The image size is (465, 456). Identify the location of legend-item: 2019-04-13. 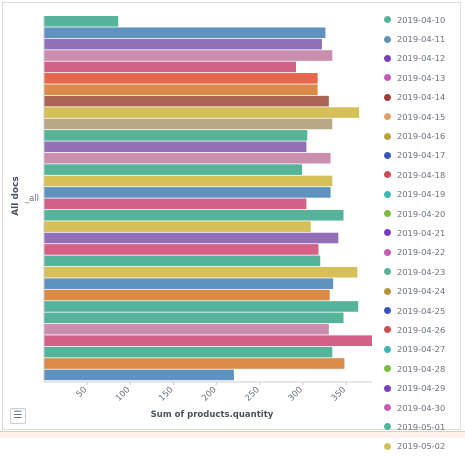
(423, 77).